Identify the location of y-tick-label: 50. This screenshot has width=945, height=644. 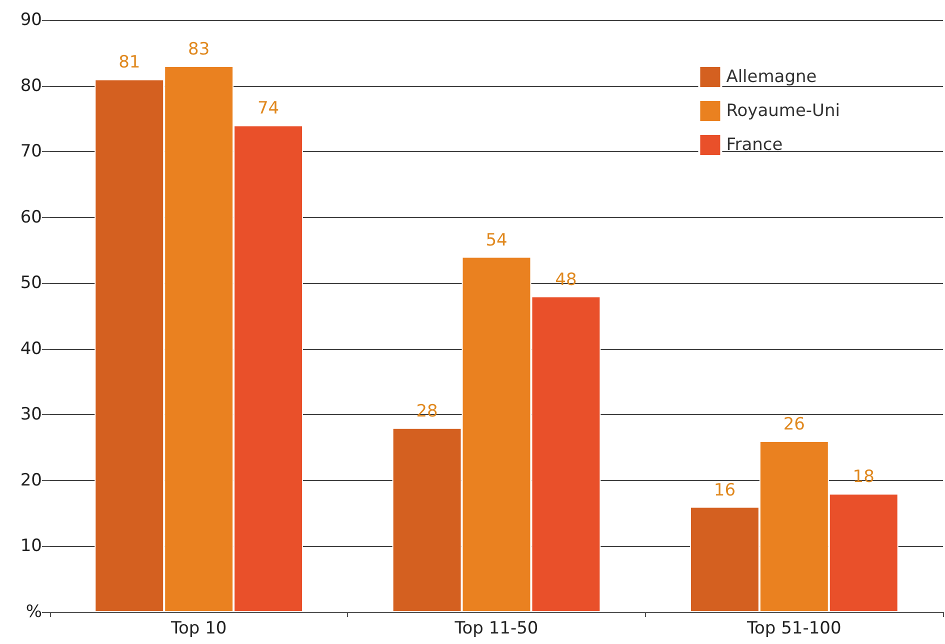
(31, 283).